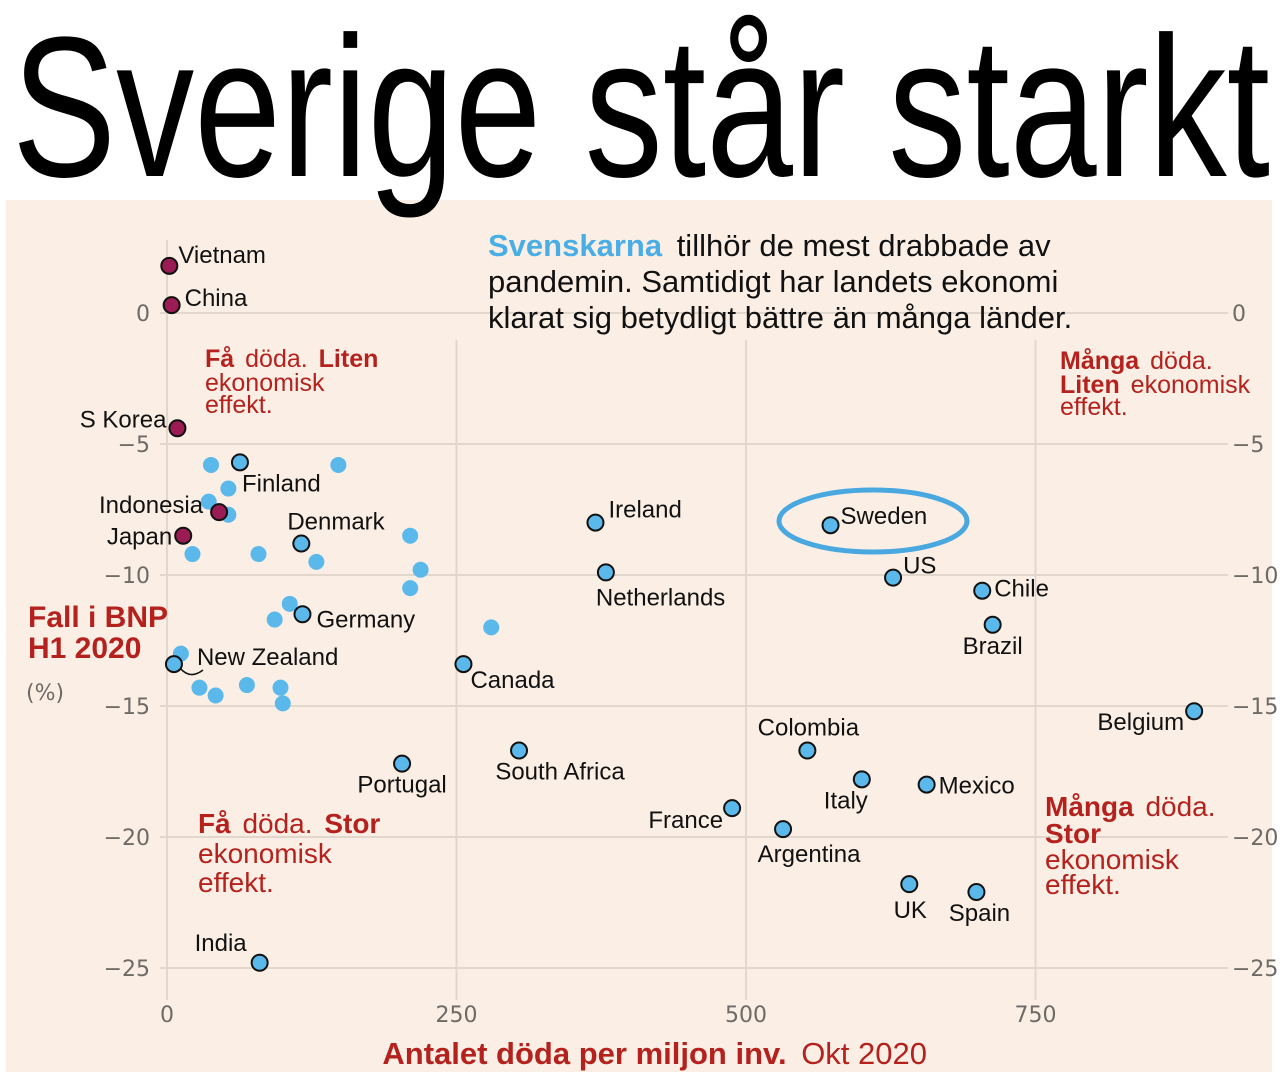  What do you see at coordinates (293, 853) in the screenshot?
I see `annotation-bottom-left: Få döda. Stor ekonomisk effekt.` at bounding box center [293, 853].